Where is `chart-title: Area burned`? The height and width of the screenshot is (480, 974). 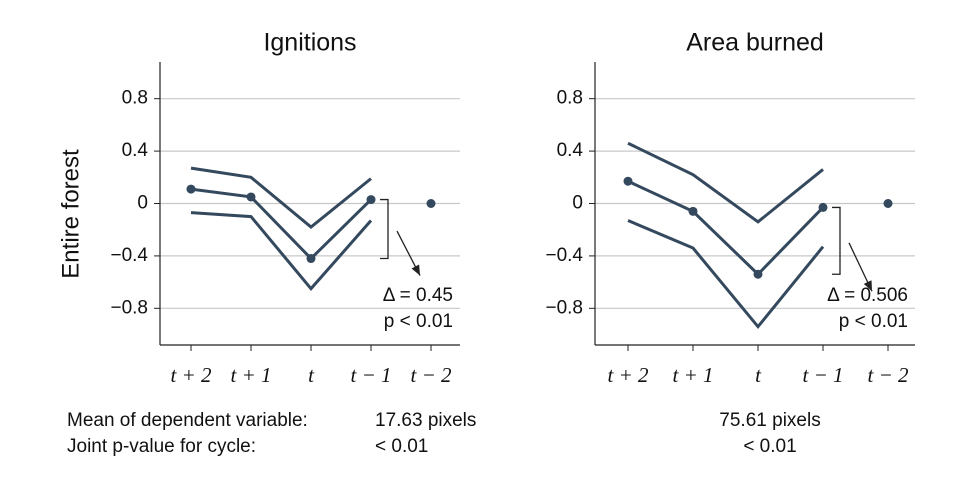 chart-title: Area burned is located at coordinates (755, 43).